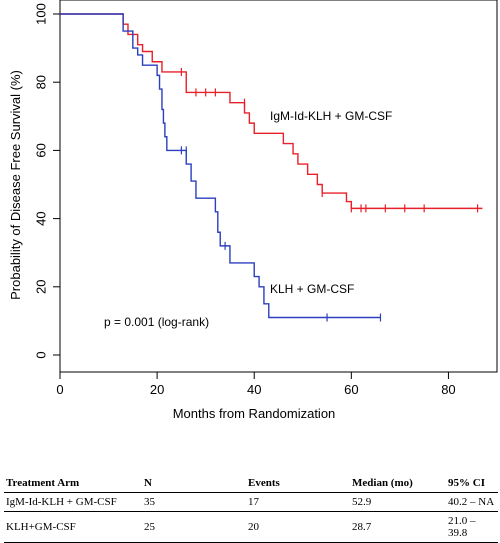 This screenshot has width=500, height=543. What do you see at coordinates (254, 413) in the screenshot?
I see `x-axis-title: Months from Randomization` at bounding box center [254, 413].